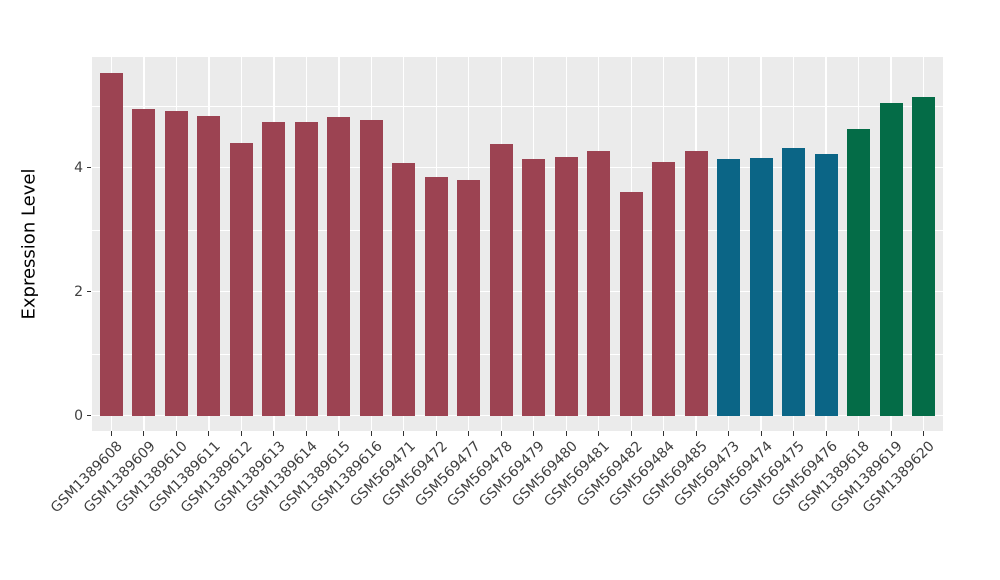 The image size is (1000, 580). What do you see at coordinates (859, 272) in the screenshot?
I see `bar-GSM1389618` at bounding box center [859, 272].